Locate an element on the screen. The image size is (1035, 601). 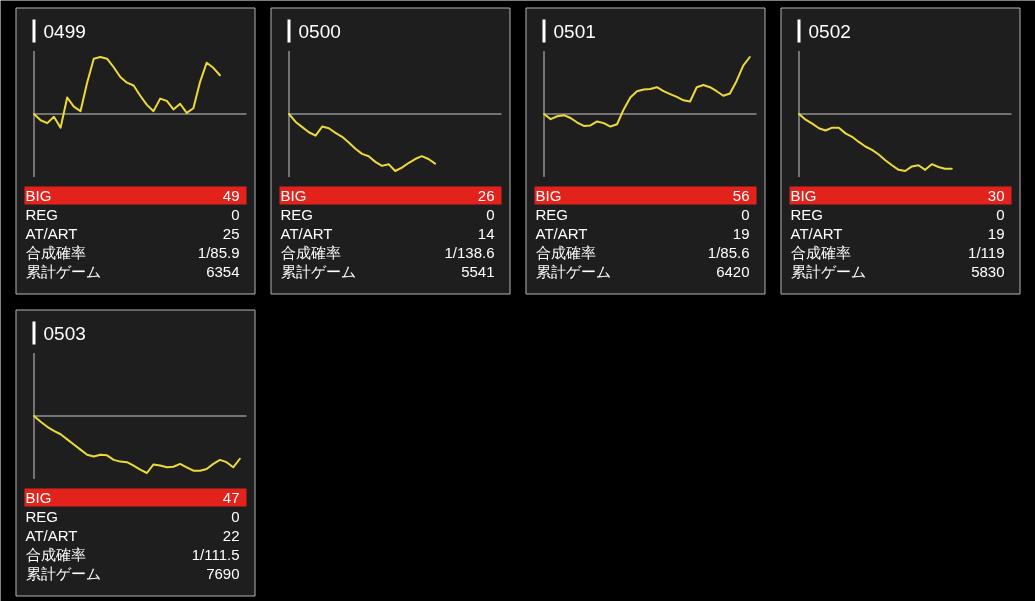
chart-title: 0500 is located at coordinates (319, 31).